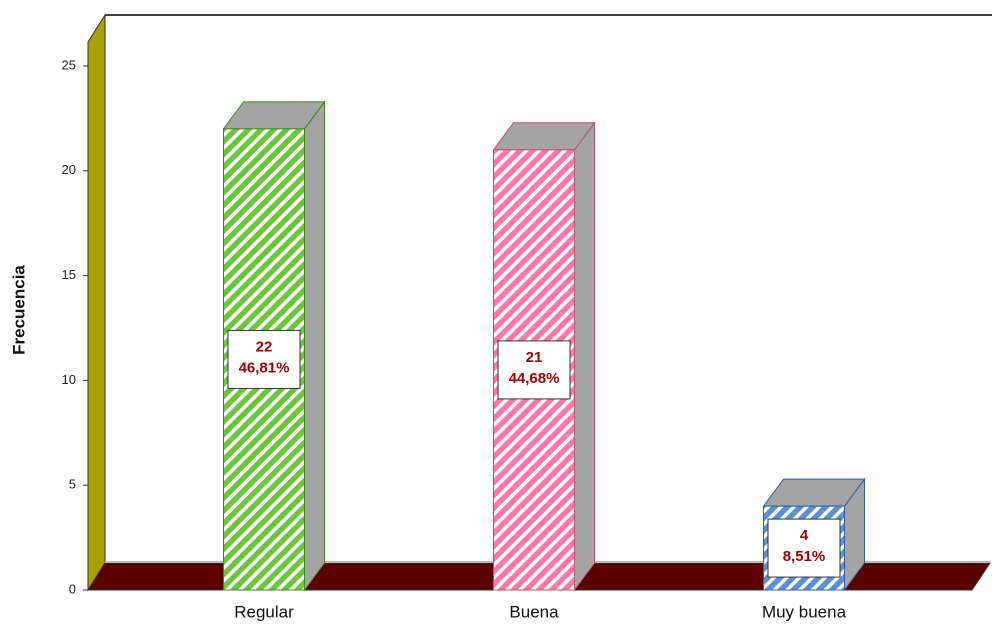 Image resolution: width=992 pixels, height=633 pixels. Describe the element at coordinates (96, 302) in the screenshot. I see `y-axis-wall` at that location.